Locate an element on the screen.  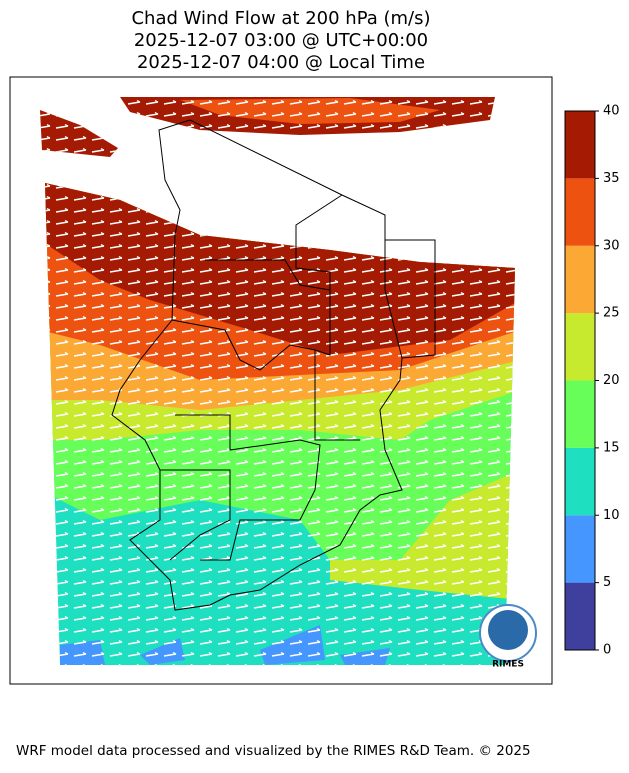
colorbar-tick-label: 5 is located at coordinates (607, 582).